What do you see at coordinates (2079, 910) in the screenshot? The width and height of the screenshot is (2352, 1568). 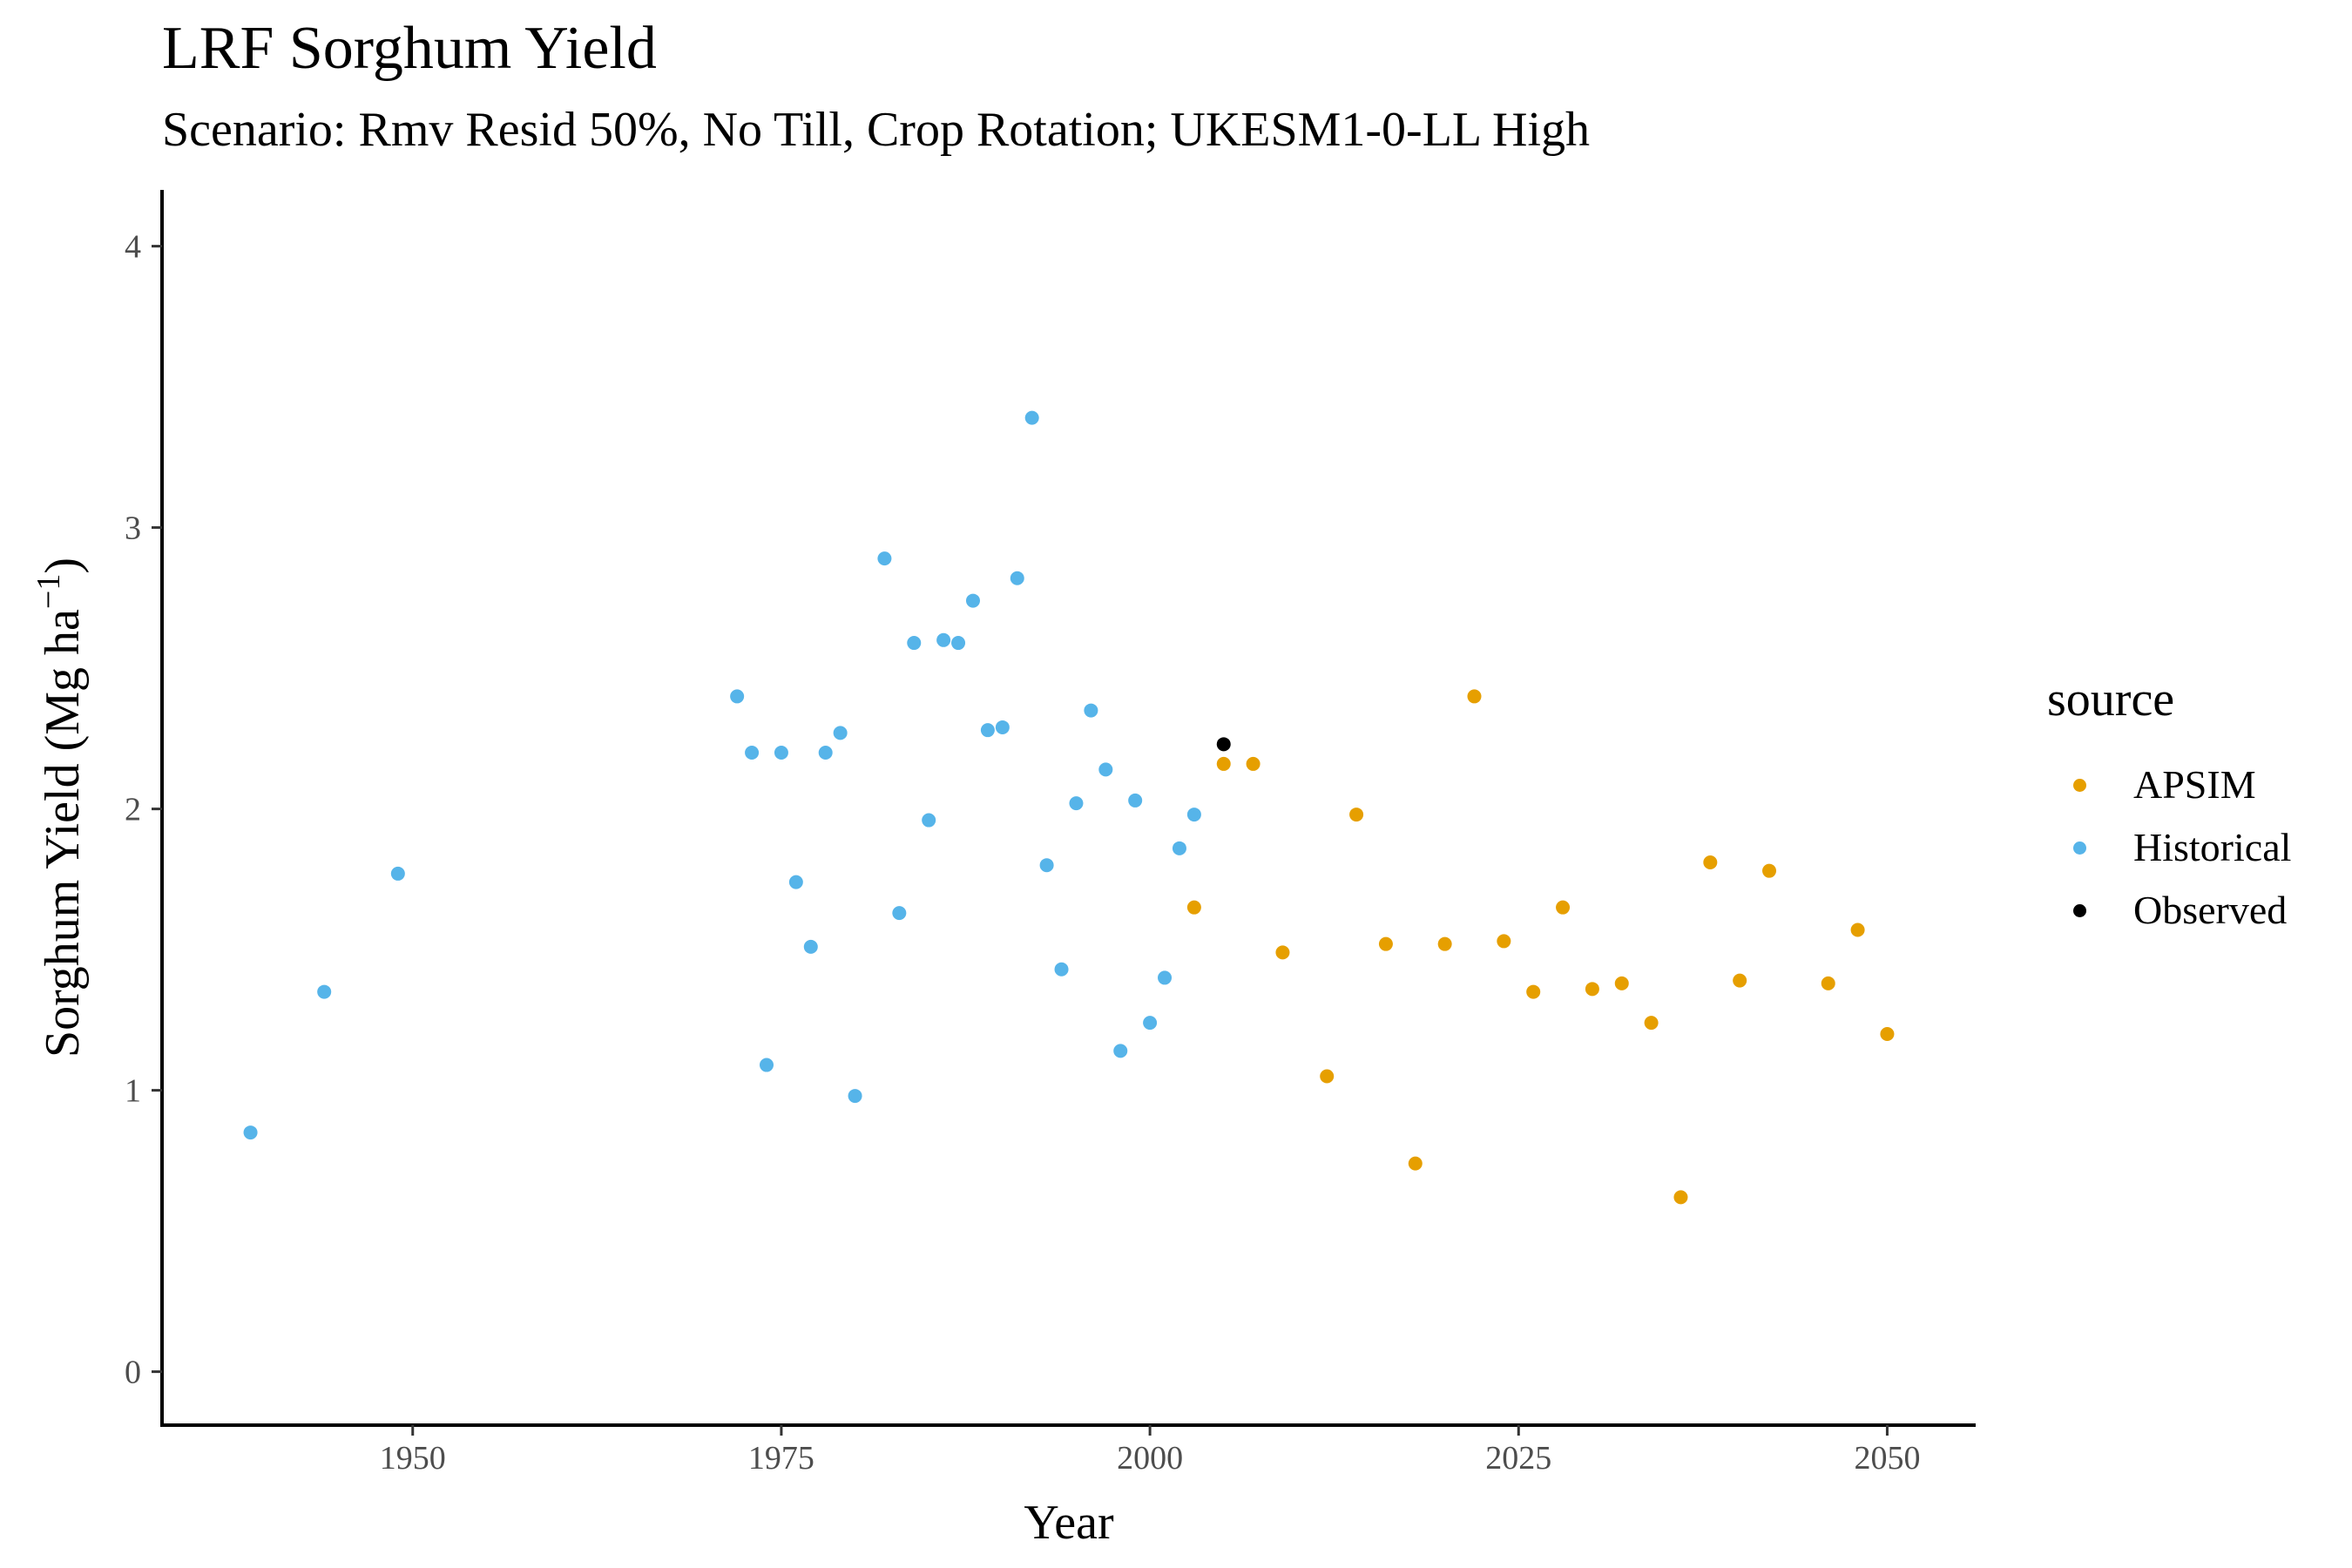 I see `legend-swatch-observed` at bounding box center [2079, 910].